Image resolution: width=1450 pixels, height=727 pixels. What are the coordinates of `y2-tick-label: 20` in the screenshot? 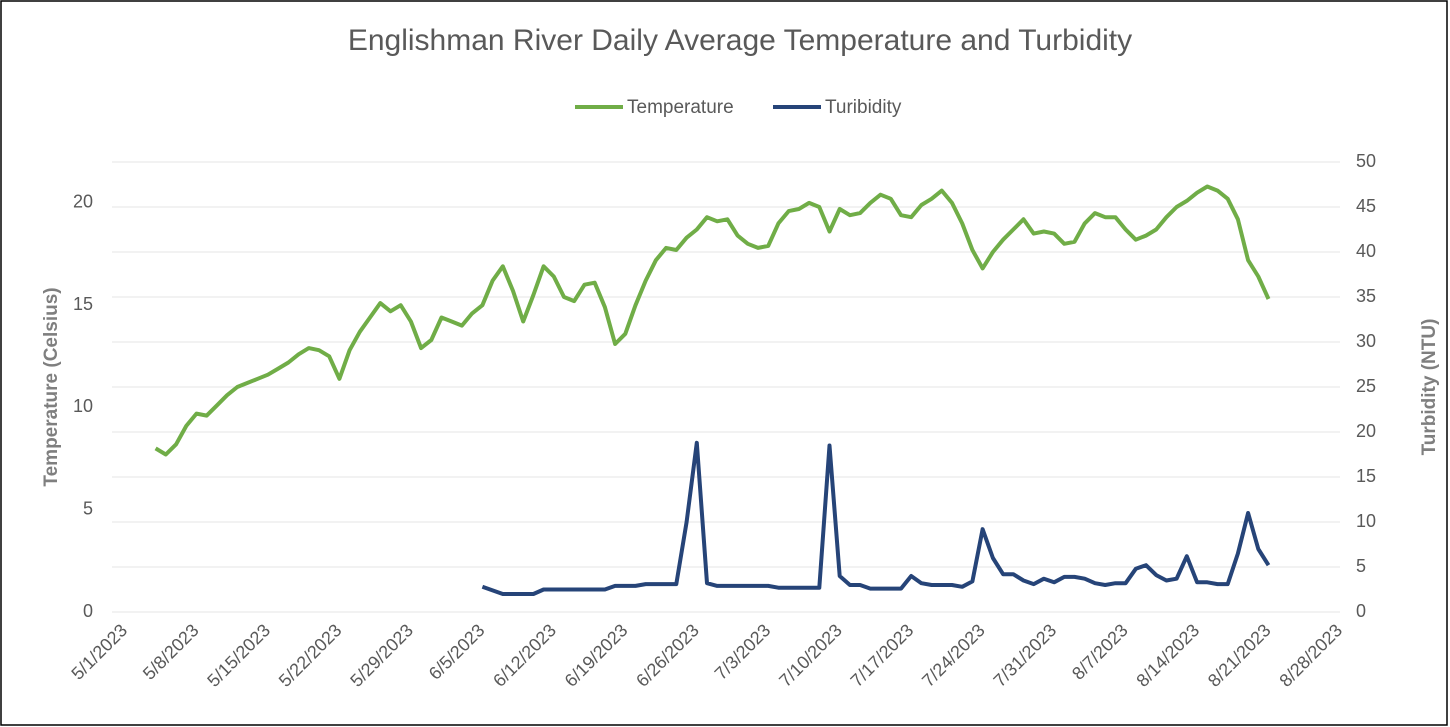 It's located at (1366, 431).